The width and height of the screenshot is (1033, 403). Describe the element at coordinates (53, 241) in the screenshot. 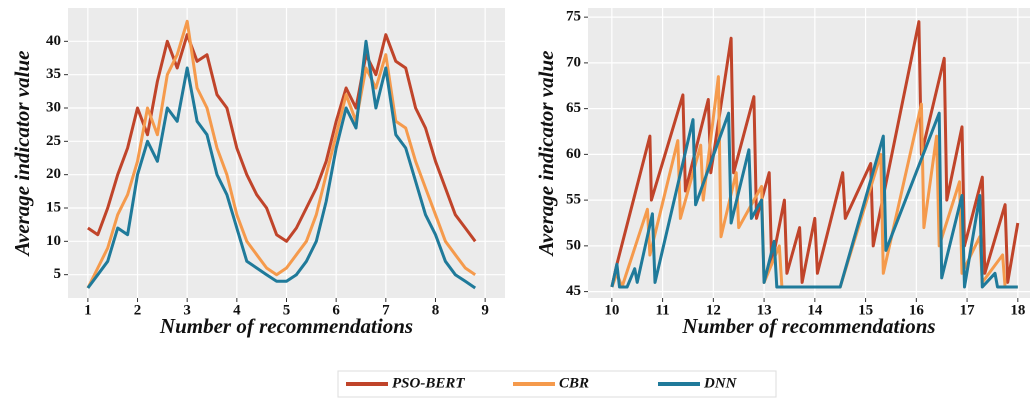

I see `y-tick-label: 10` at that location.